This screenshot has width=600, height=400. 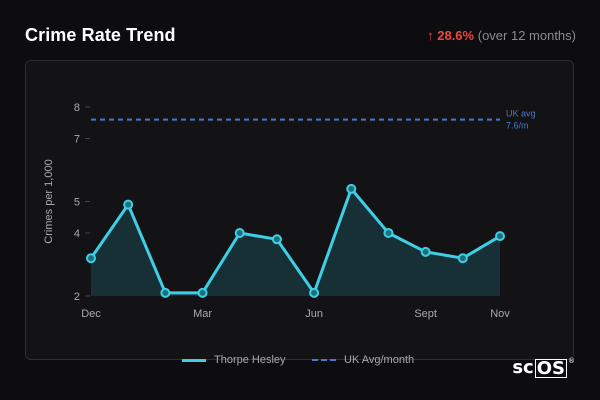 I want to click on y-axis-label: Crimes per 1,000, so click(x=49, y=201).